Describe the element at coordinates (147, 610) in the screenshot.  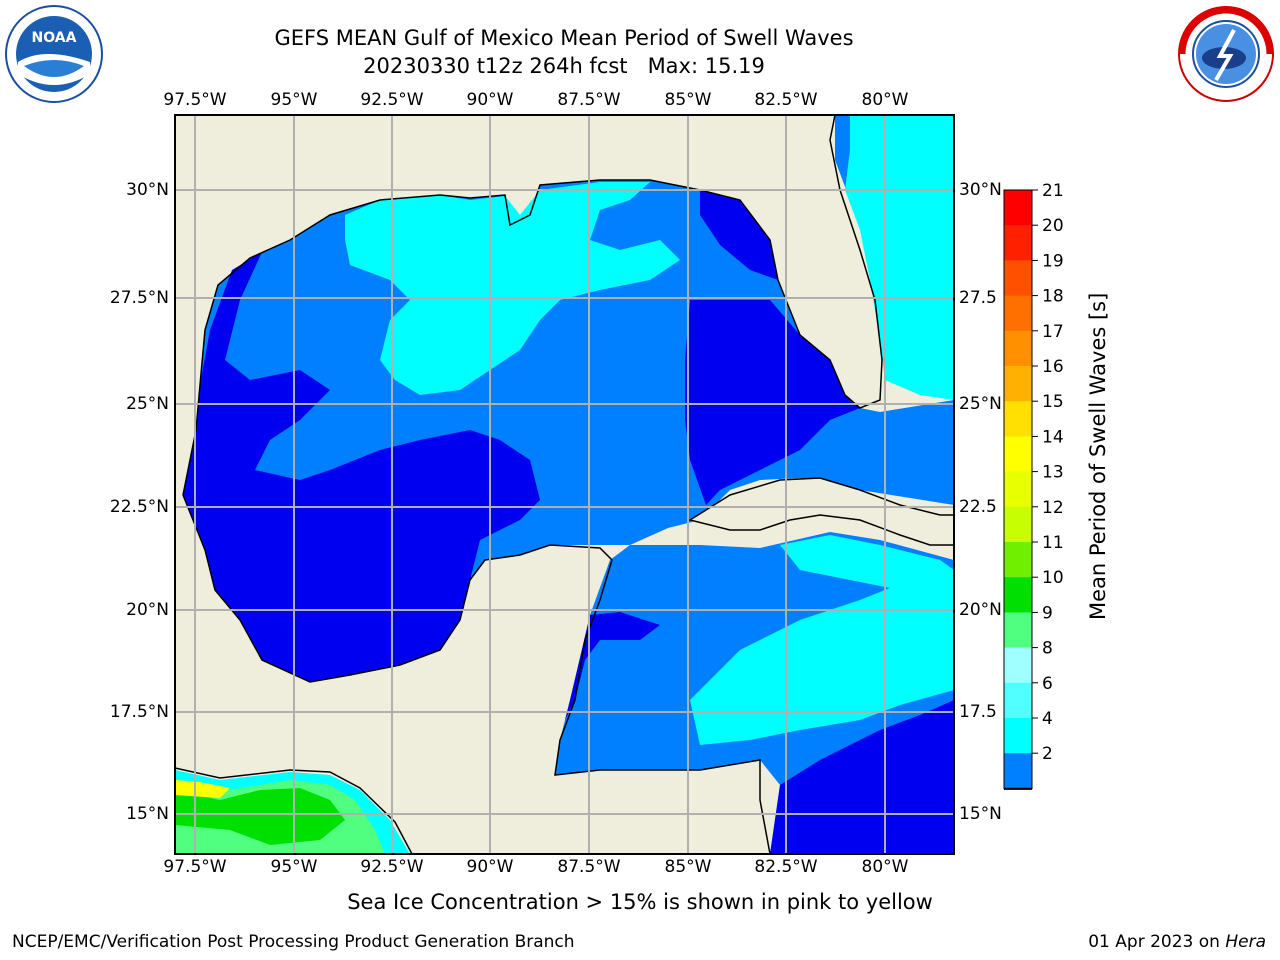
I see `lat-tick-left: 20°N` at that location.